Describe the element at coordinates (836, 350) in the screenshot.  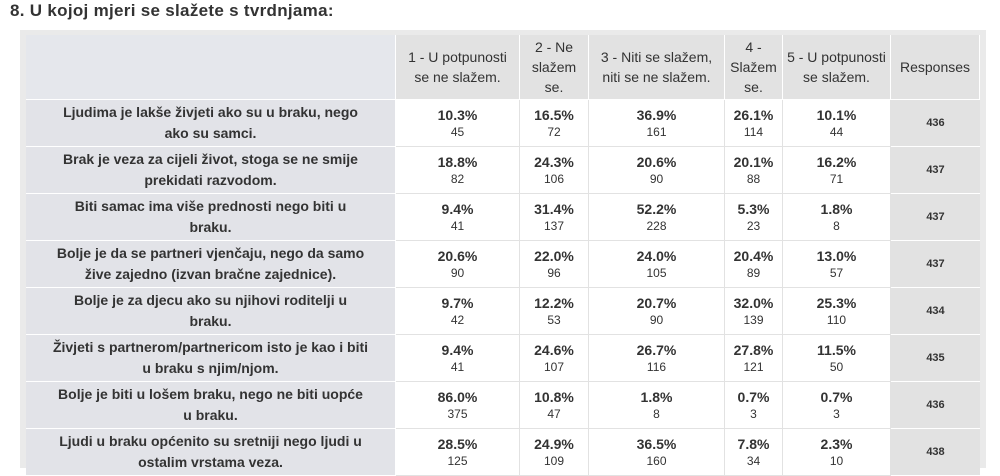
I see `percentage: 11.5%` at that location.